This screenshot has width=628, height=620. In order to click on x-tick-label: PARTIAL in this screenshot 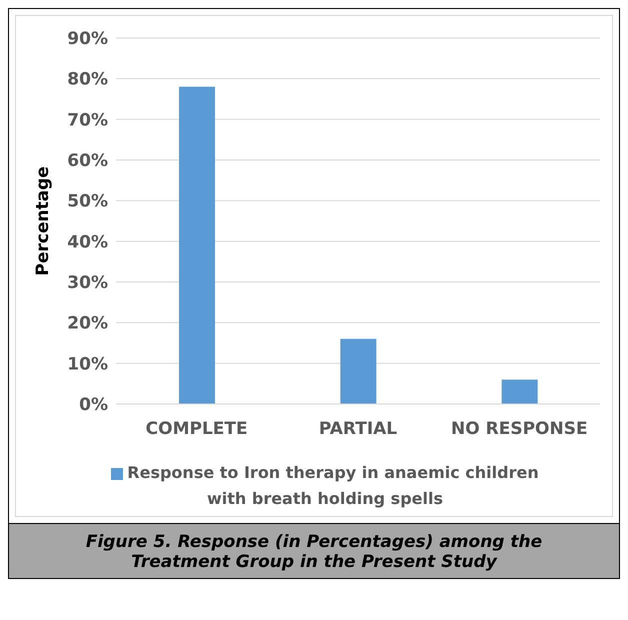, I will do `click(358, 429)`.